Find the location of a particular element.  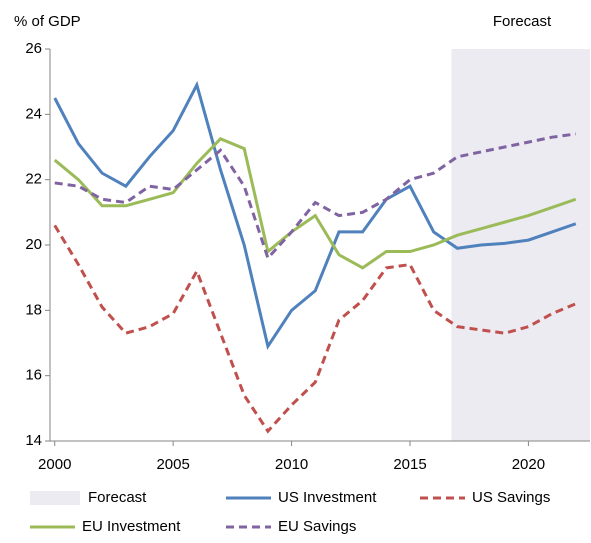

y-tick-label: 20 is located at coordinates (33, 244).